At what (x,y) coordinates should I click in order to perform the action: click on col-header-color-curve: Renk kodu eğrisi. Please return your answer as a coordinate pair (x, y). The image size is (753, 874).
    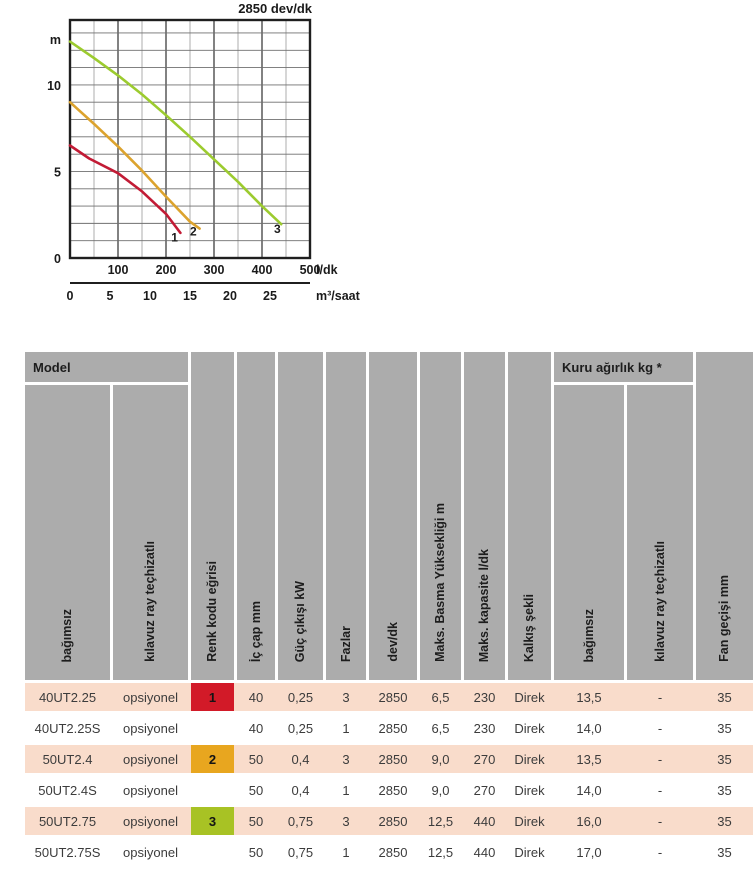
    Looking at the image, I should click on (212, 516).